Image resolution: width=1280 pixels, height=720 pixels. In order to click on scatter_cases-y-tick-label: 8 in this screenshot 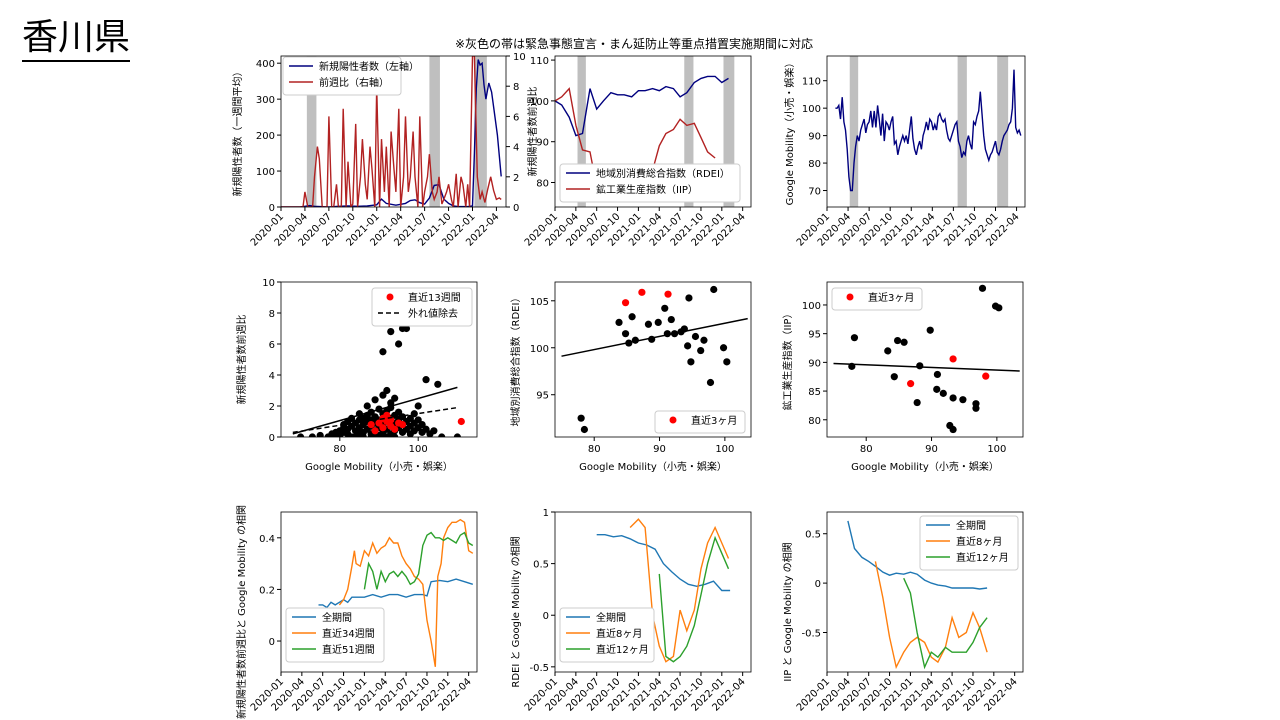, I will do `click(272, 314)`.